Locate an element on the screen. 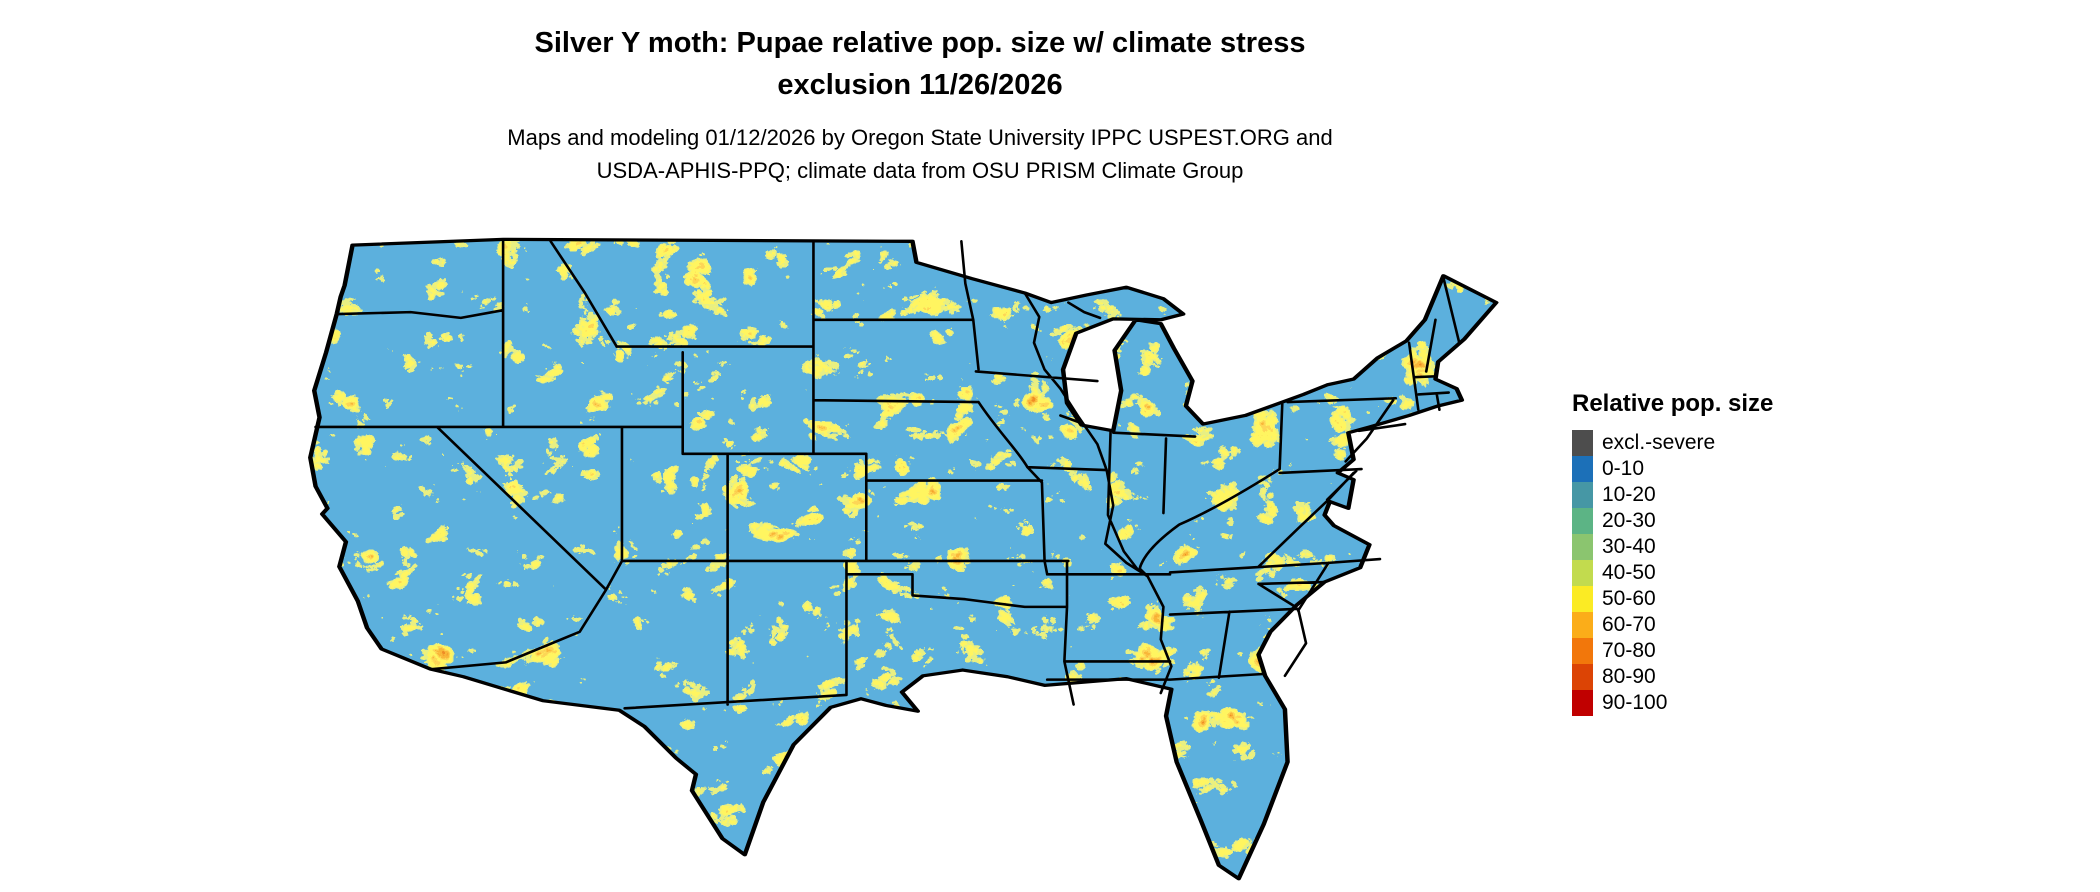 The image size is (2100, 892). legend-label: 40-50 is located at coordinates (1629, 572).